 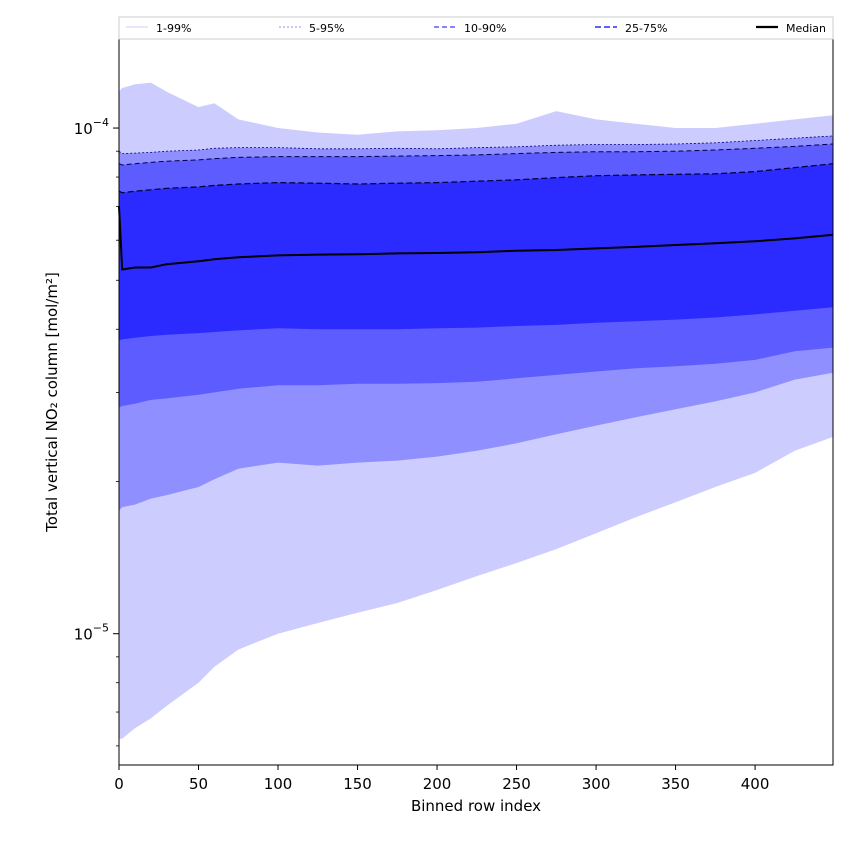 I want to click on legend-label: 1-99%, so click(x=173, y=28).